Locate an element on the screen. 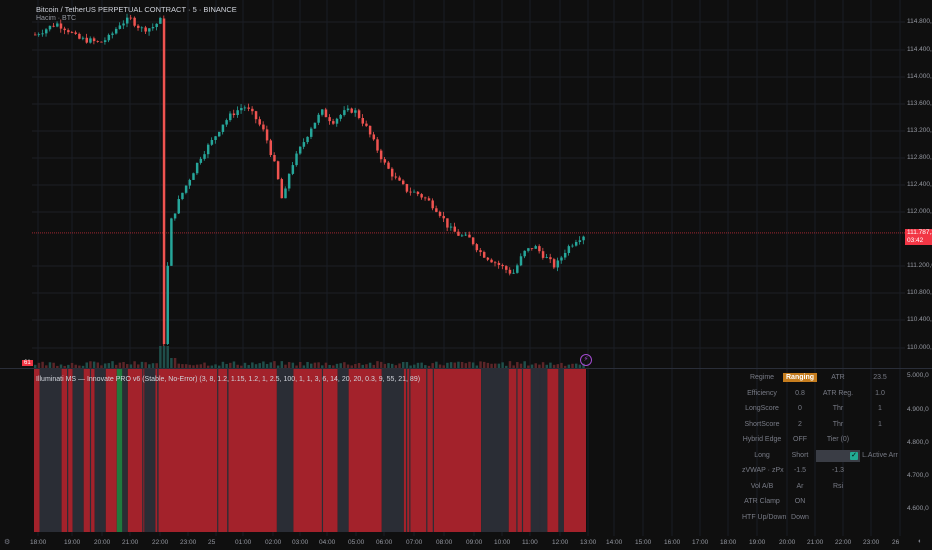  indicator-scale: 5.000,0 4.900,0 4.800,0 4.700,0 4.600,0 is located at coordinates (918, 452).